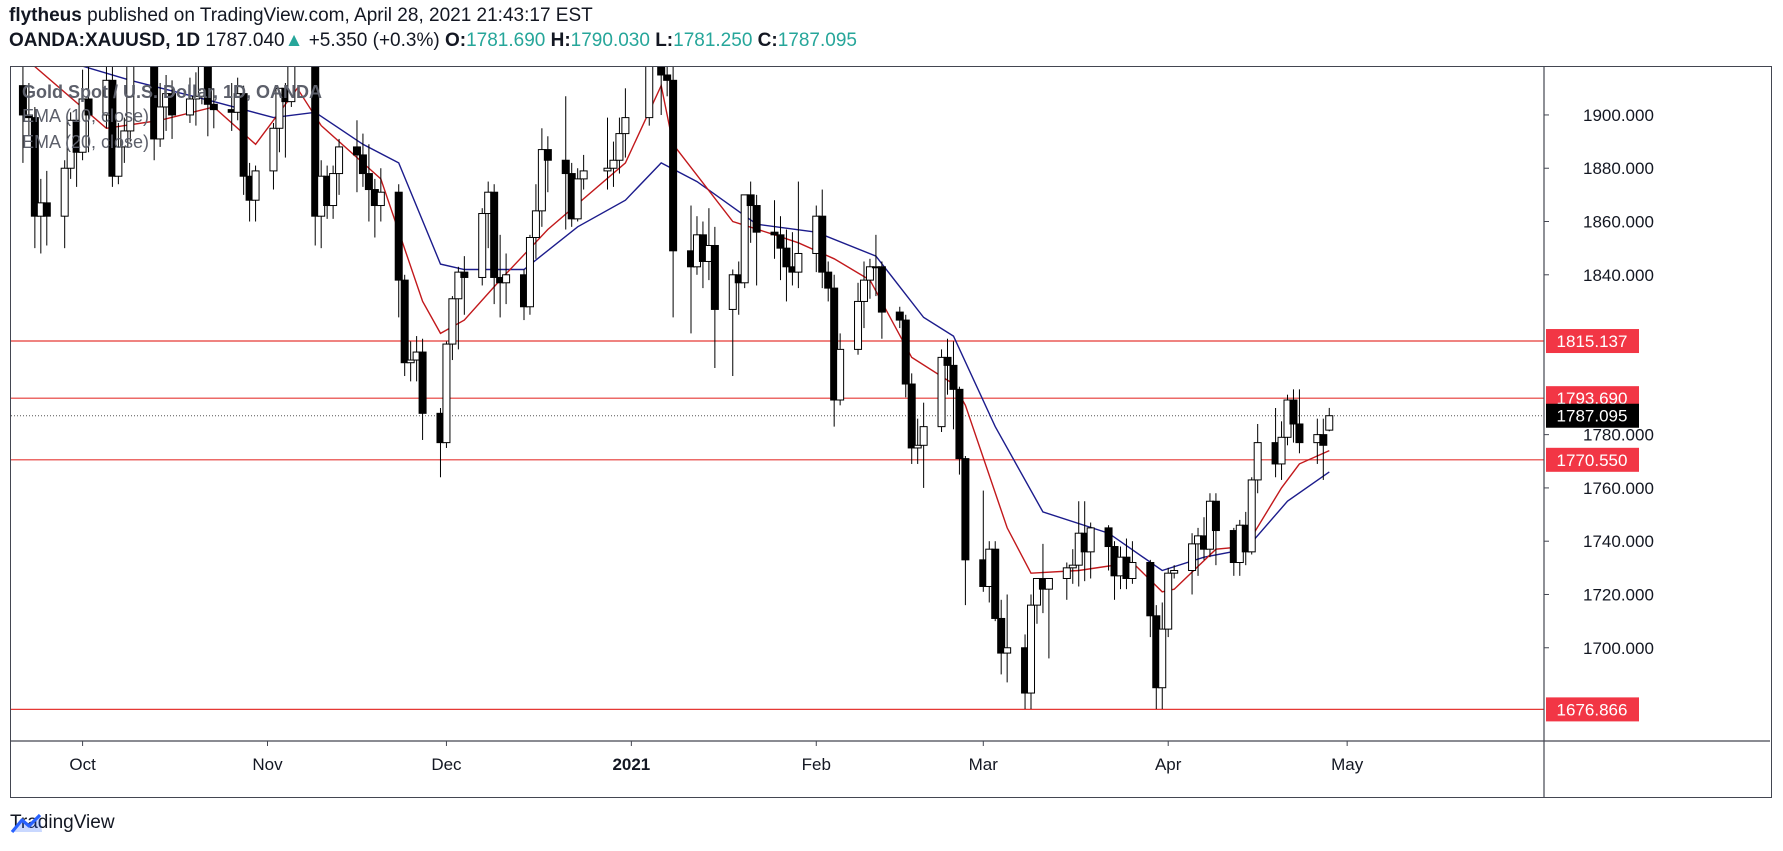 The image size is (1783, 851). I want to click on open-label: O:, so click(455, 40).